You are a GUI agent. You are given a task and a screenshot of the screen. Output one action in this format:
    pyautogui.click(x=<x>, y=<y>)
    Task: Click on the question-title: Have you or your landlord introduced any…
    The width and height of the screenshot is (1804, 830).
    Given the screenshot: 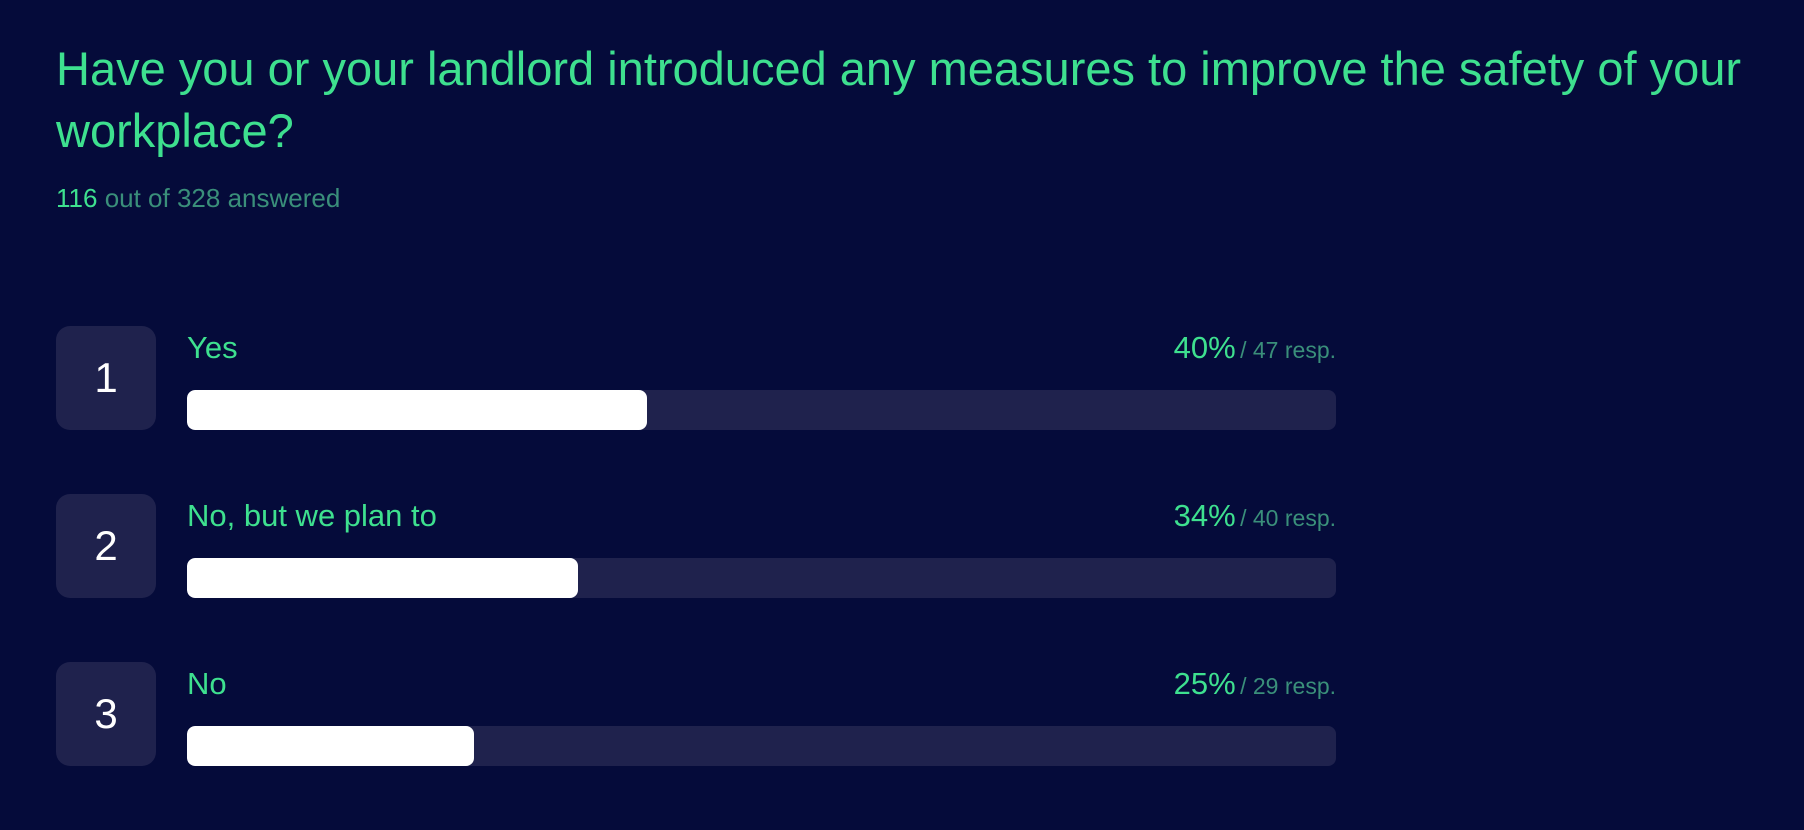 What is the action you would take?
    pyautogui.click(x=899, y=99)
    